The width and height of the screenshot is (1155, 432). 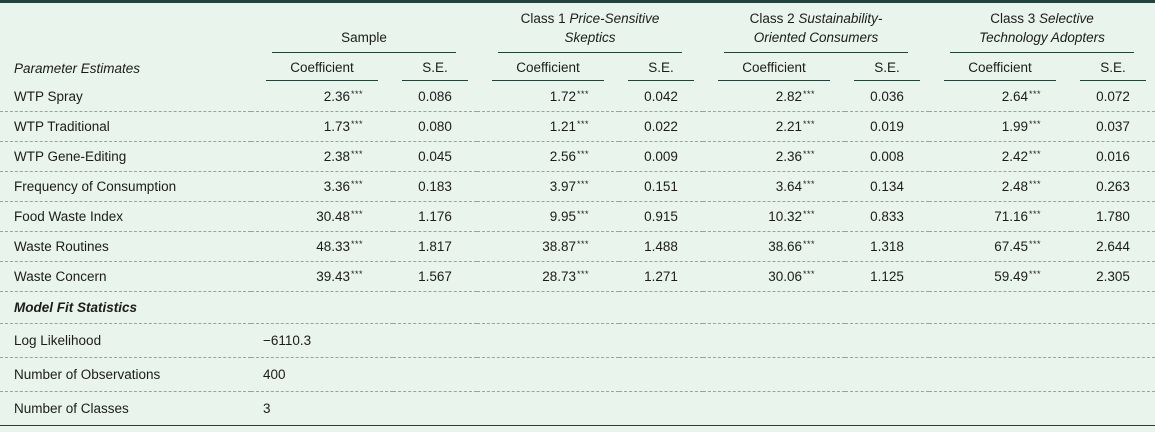 I want to click on coefficient-value: 10.32, so click(x=785, y=216).